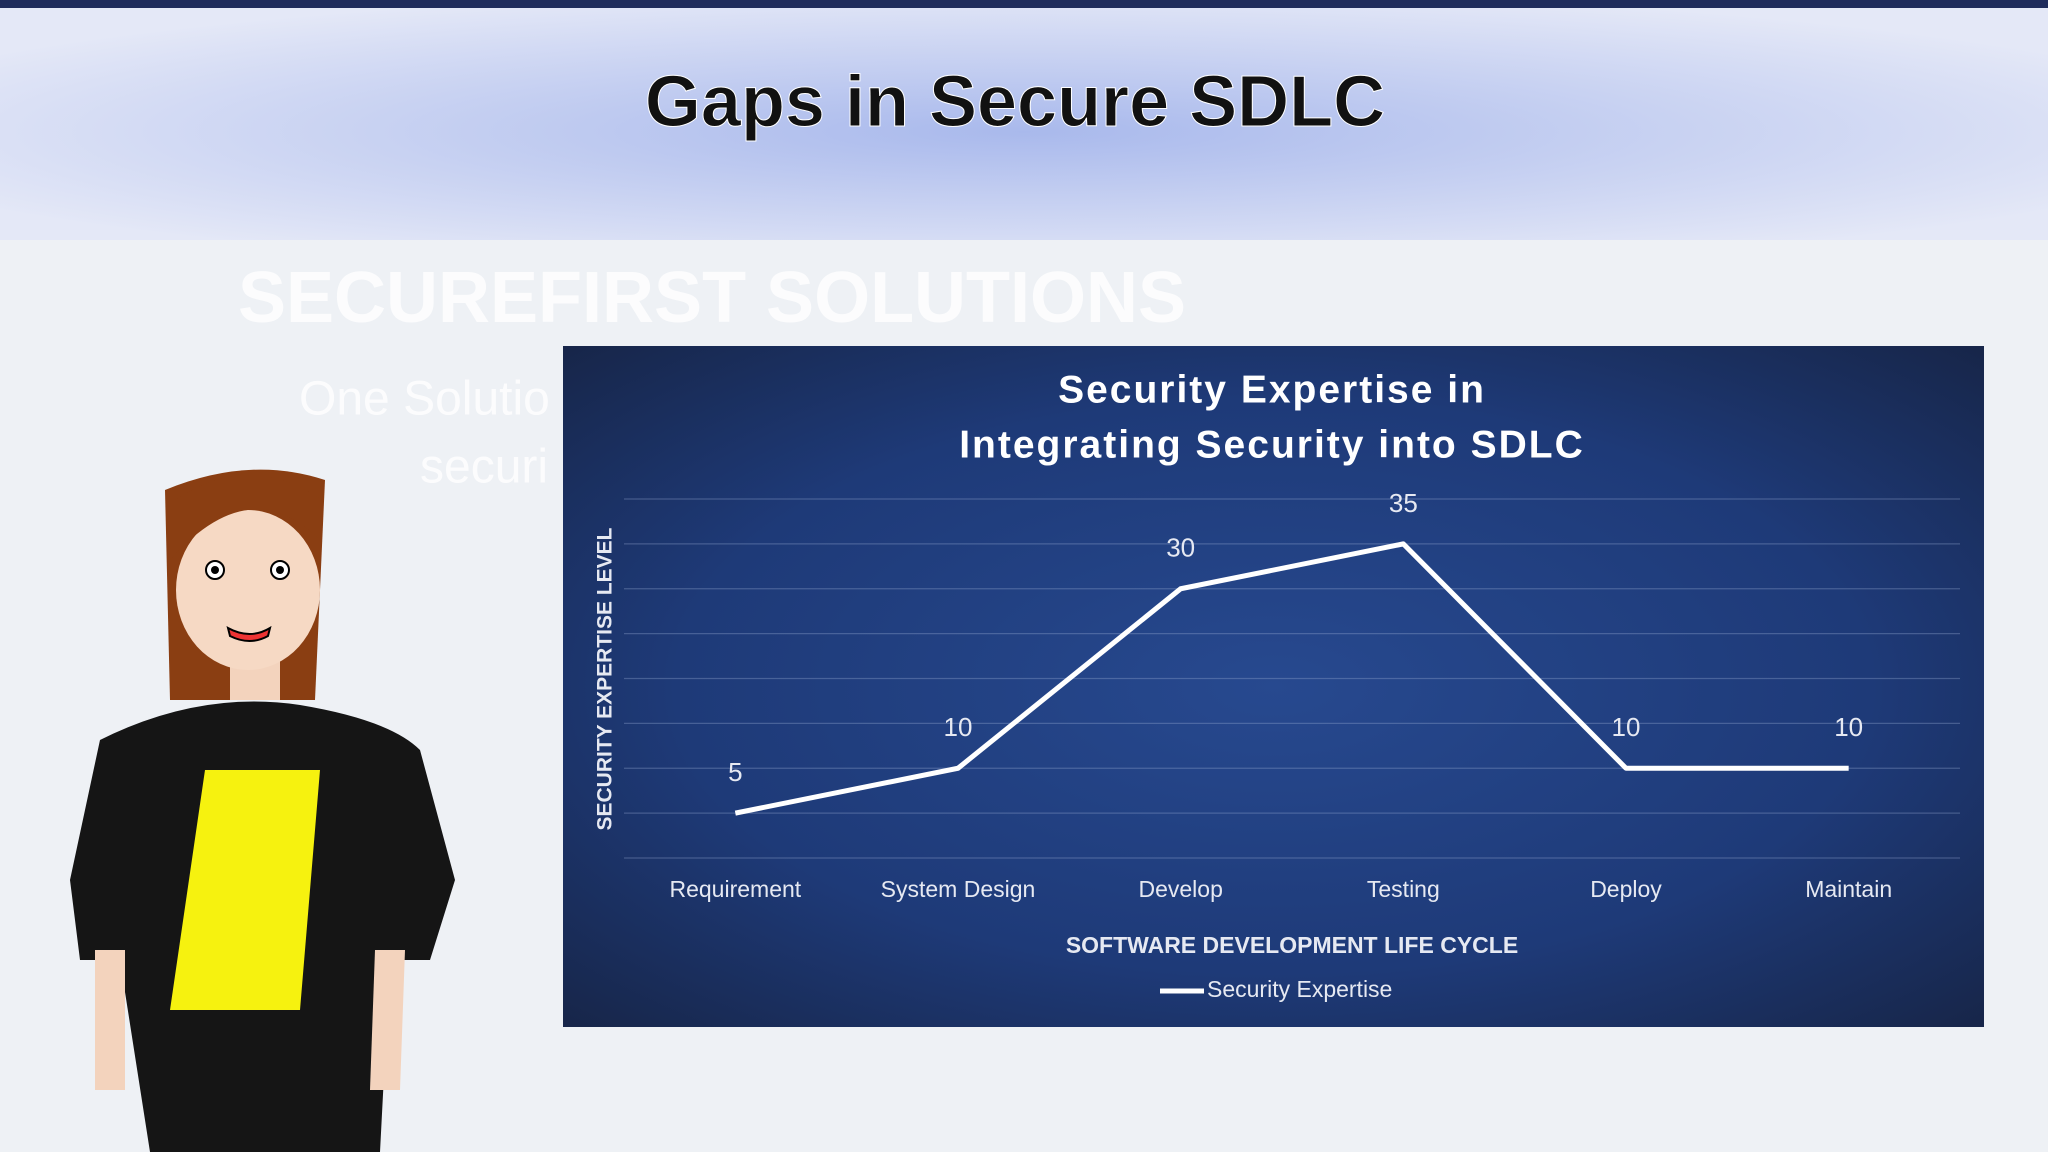 The width and height of the screenshot is (2048, 1152). I want to click on series-line, so click(1291, 678).